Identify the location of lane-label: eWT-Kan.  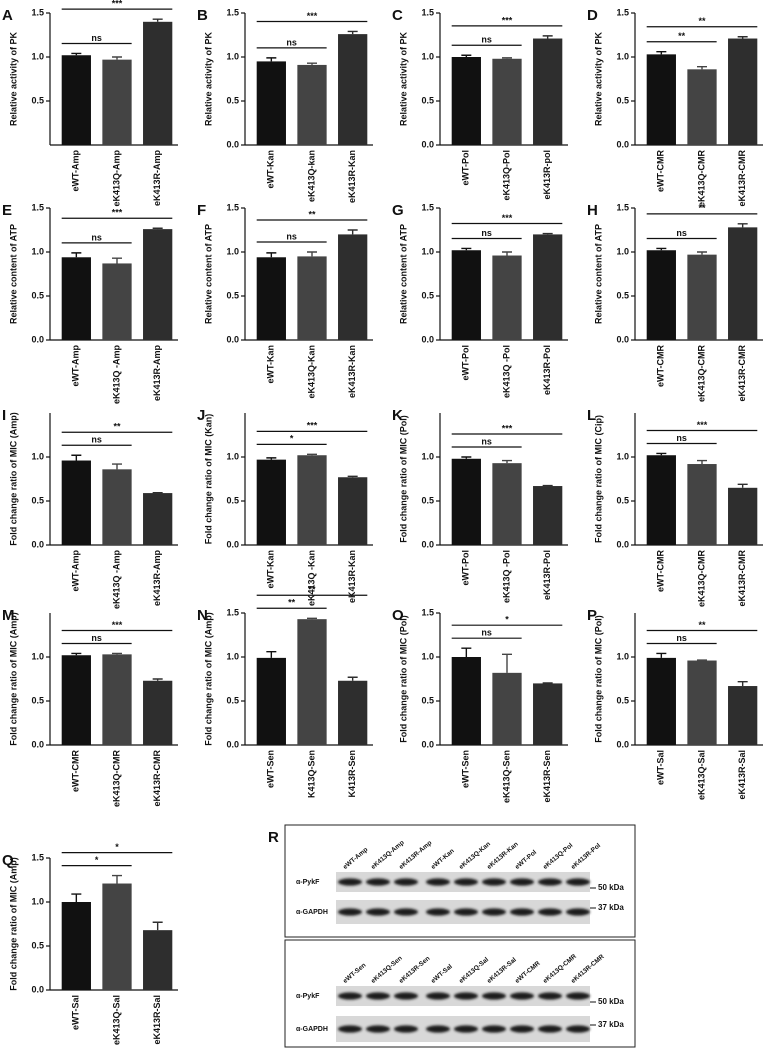
(443, 859).